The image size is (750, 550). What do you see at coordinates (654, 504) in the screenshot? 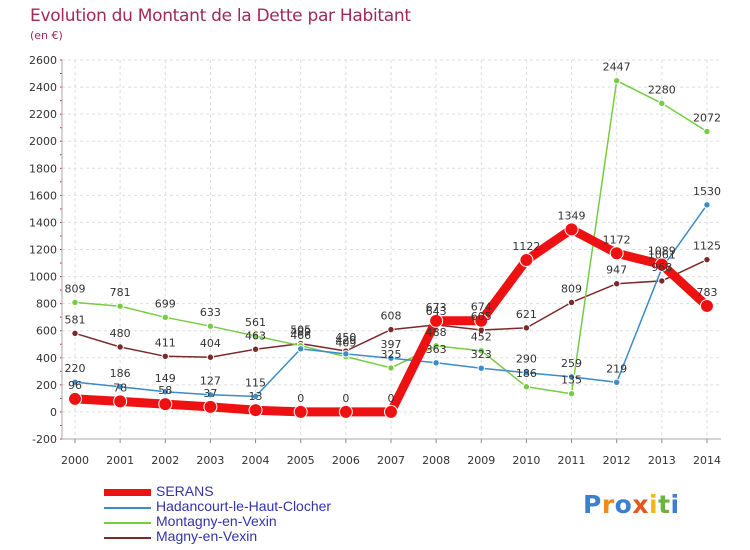
I see `logo-letter: i` at bounding box center [654, 504].